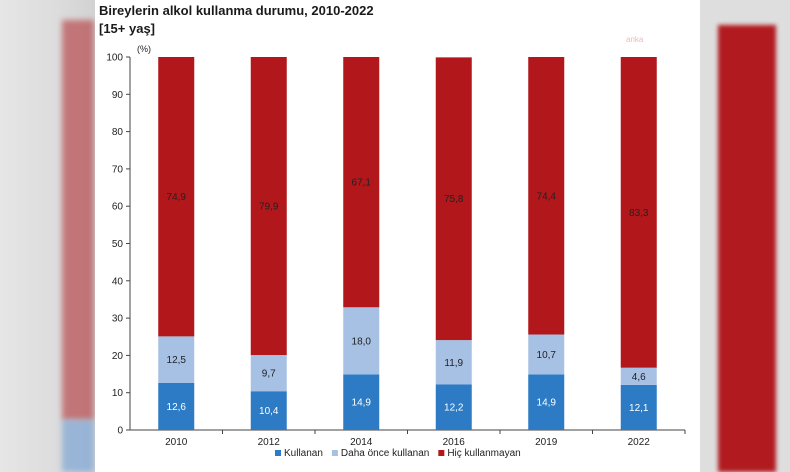  I want to click on data-label: 67,1, so click(362, 183).